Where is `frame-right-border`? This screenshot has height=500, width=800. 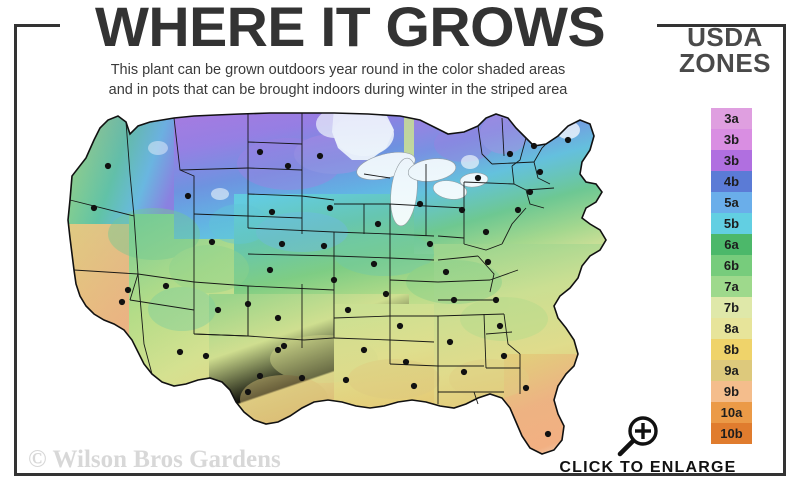
frame-right-border is located at coordinates (784, 250).